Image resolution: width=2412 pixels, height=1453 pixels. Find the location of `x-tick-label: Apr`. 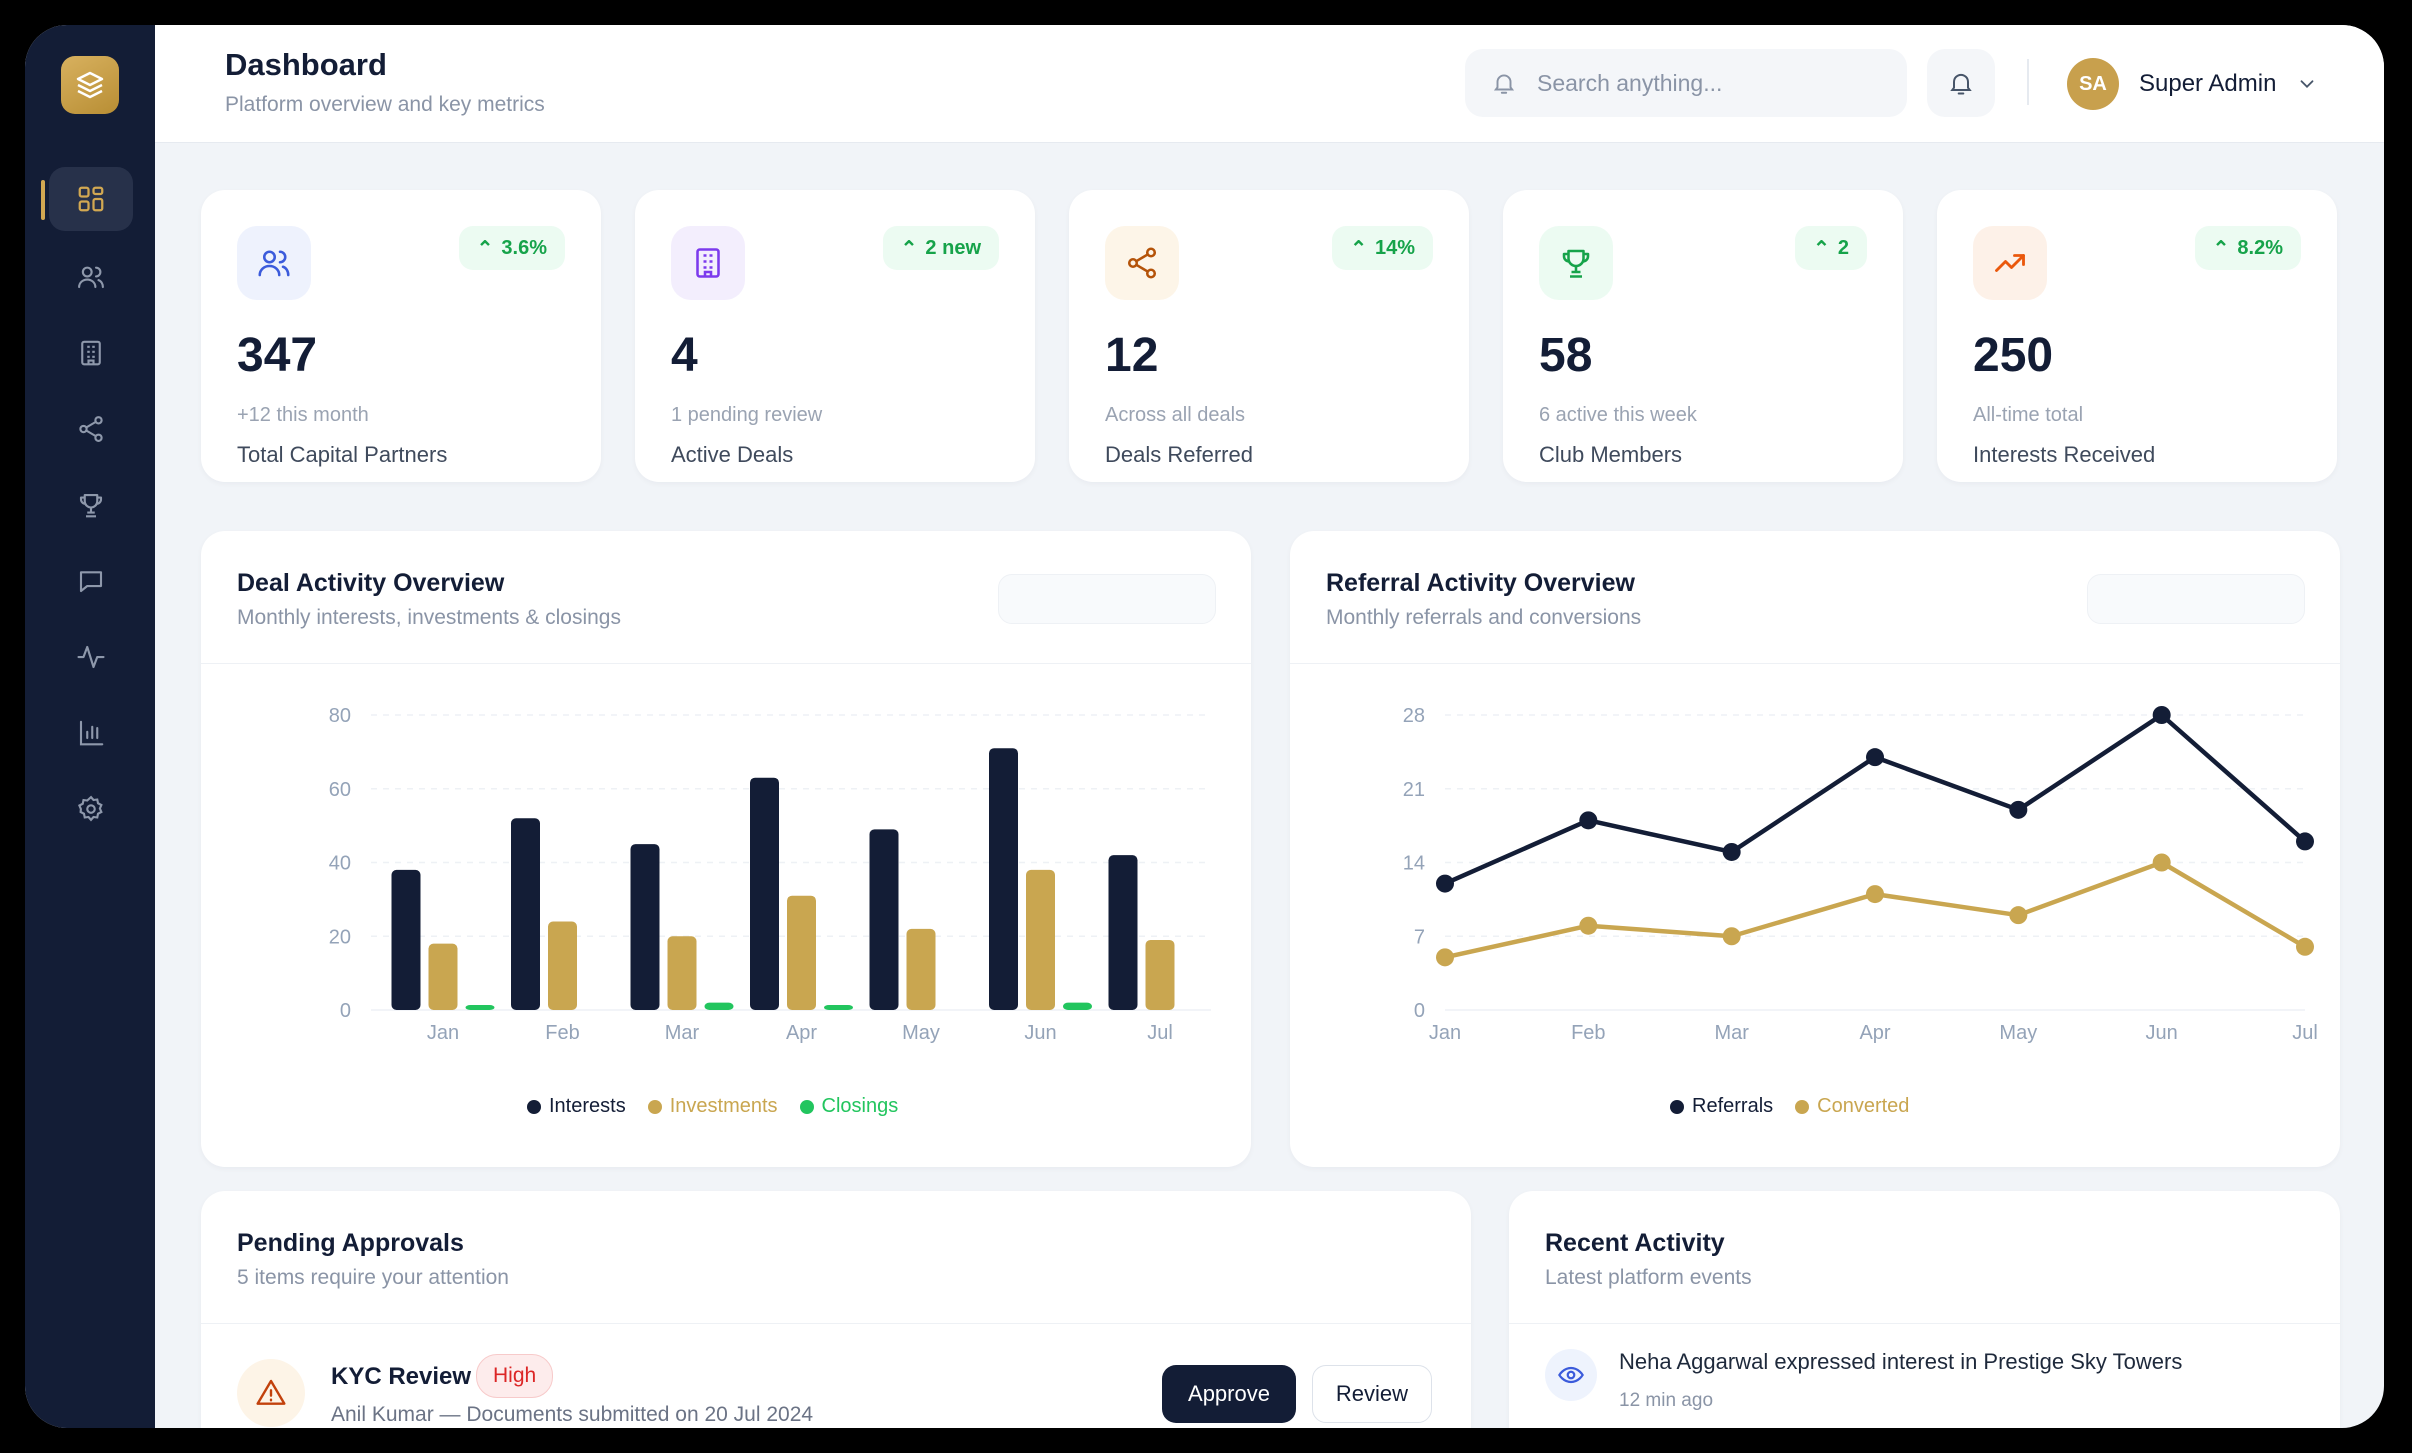

x-tick-label: Apr is located at coordinates (801, 1033).